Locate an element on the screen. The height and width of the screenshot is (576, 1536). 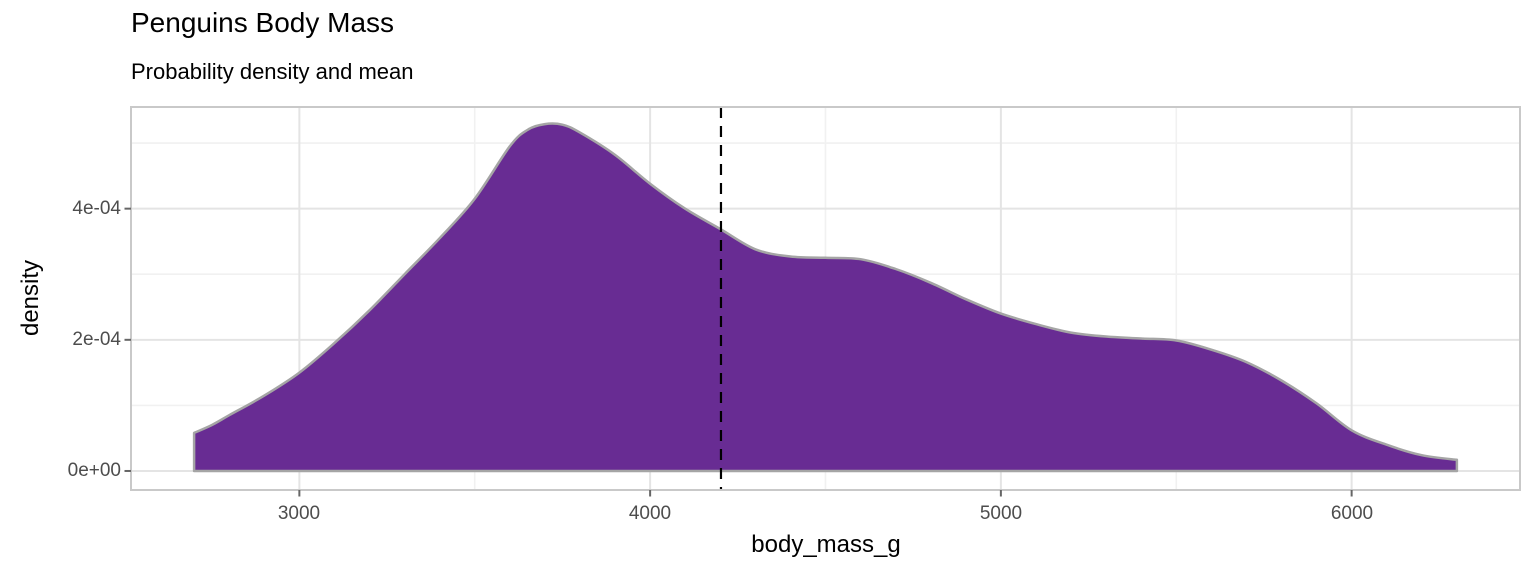
y-tick-label: 0e+00 is located at coordinates (94, 470).